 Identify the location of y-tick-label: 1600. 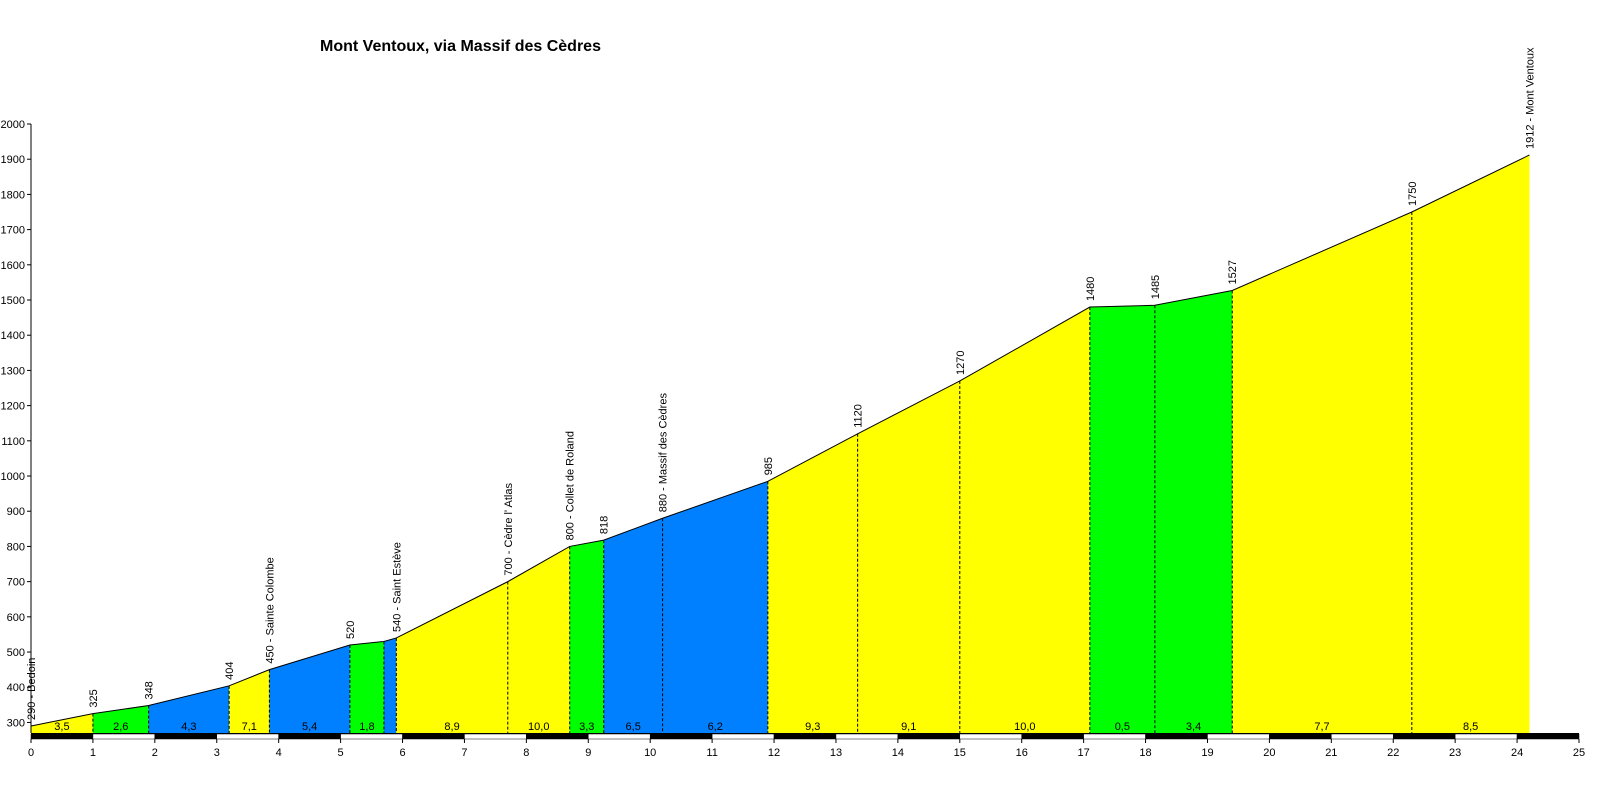
(13, 266).